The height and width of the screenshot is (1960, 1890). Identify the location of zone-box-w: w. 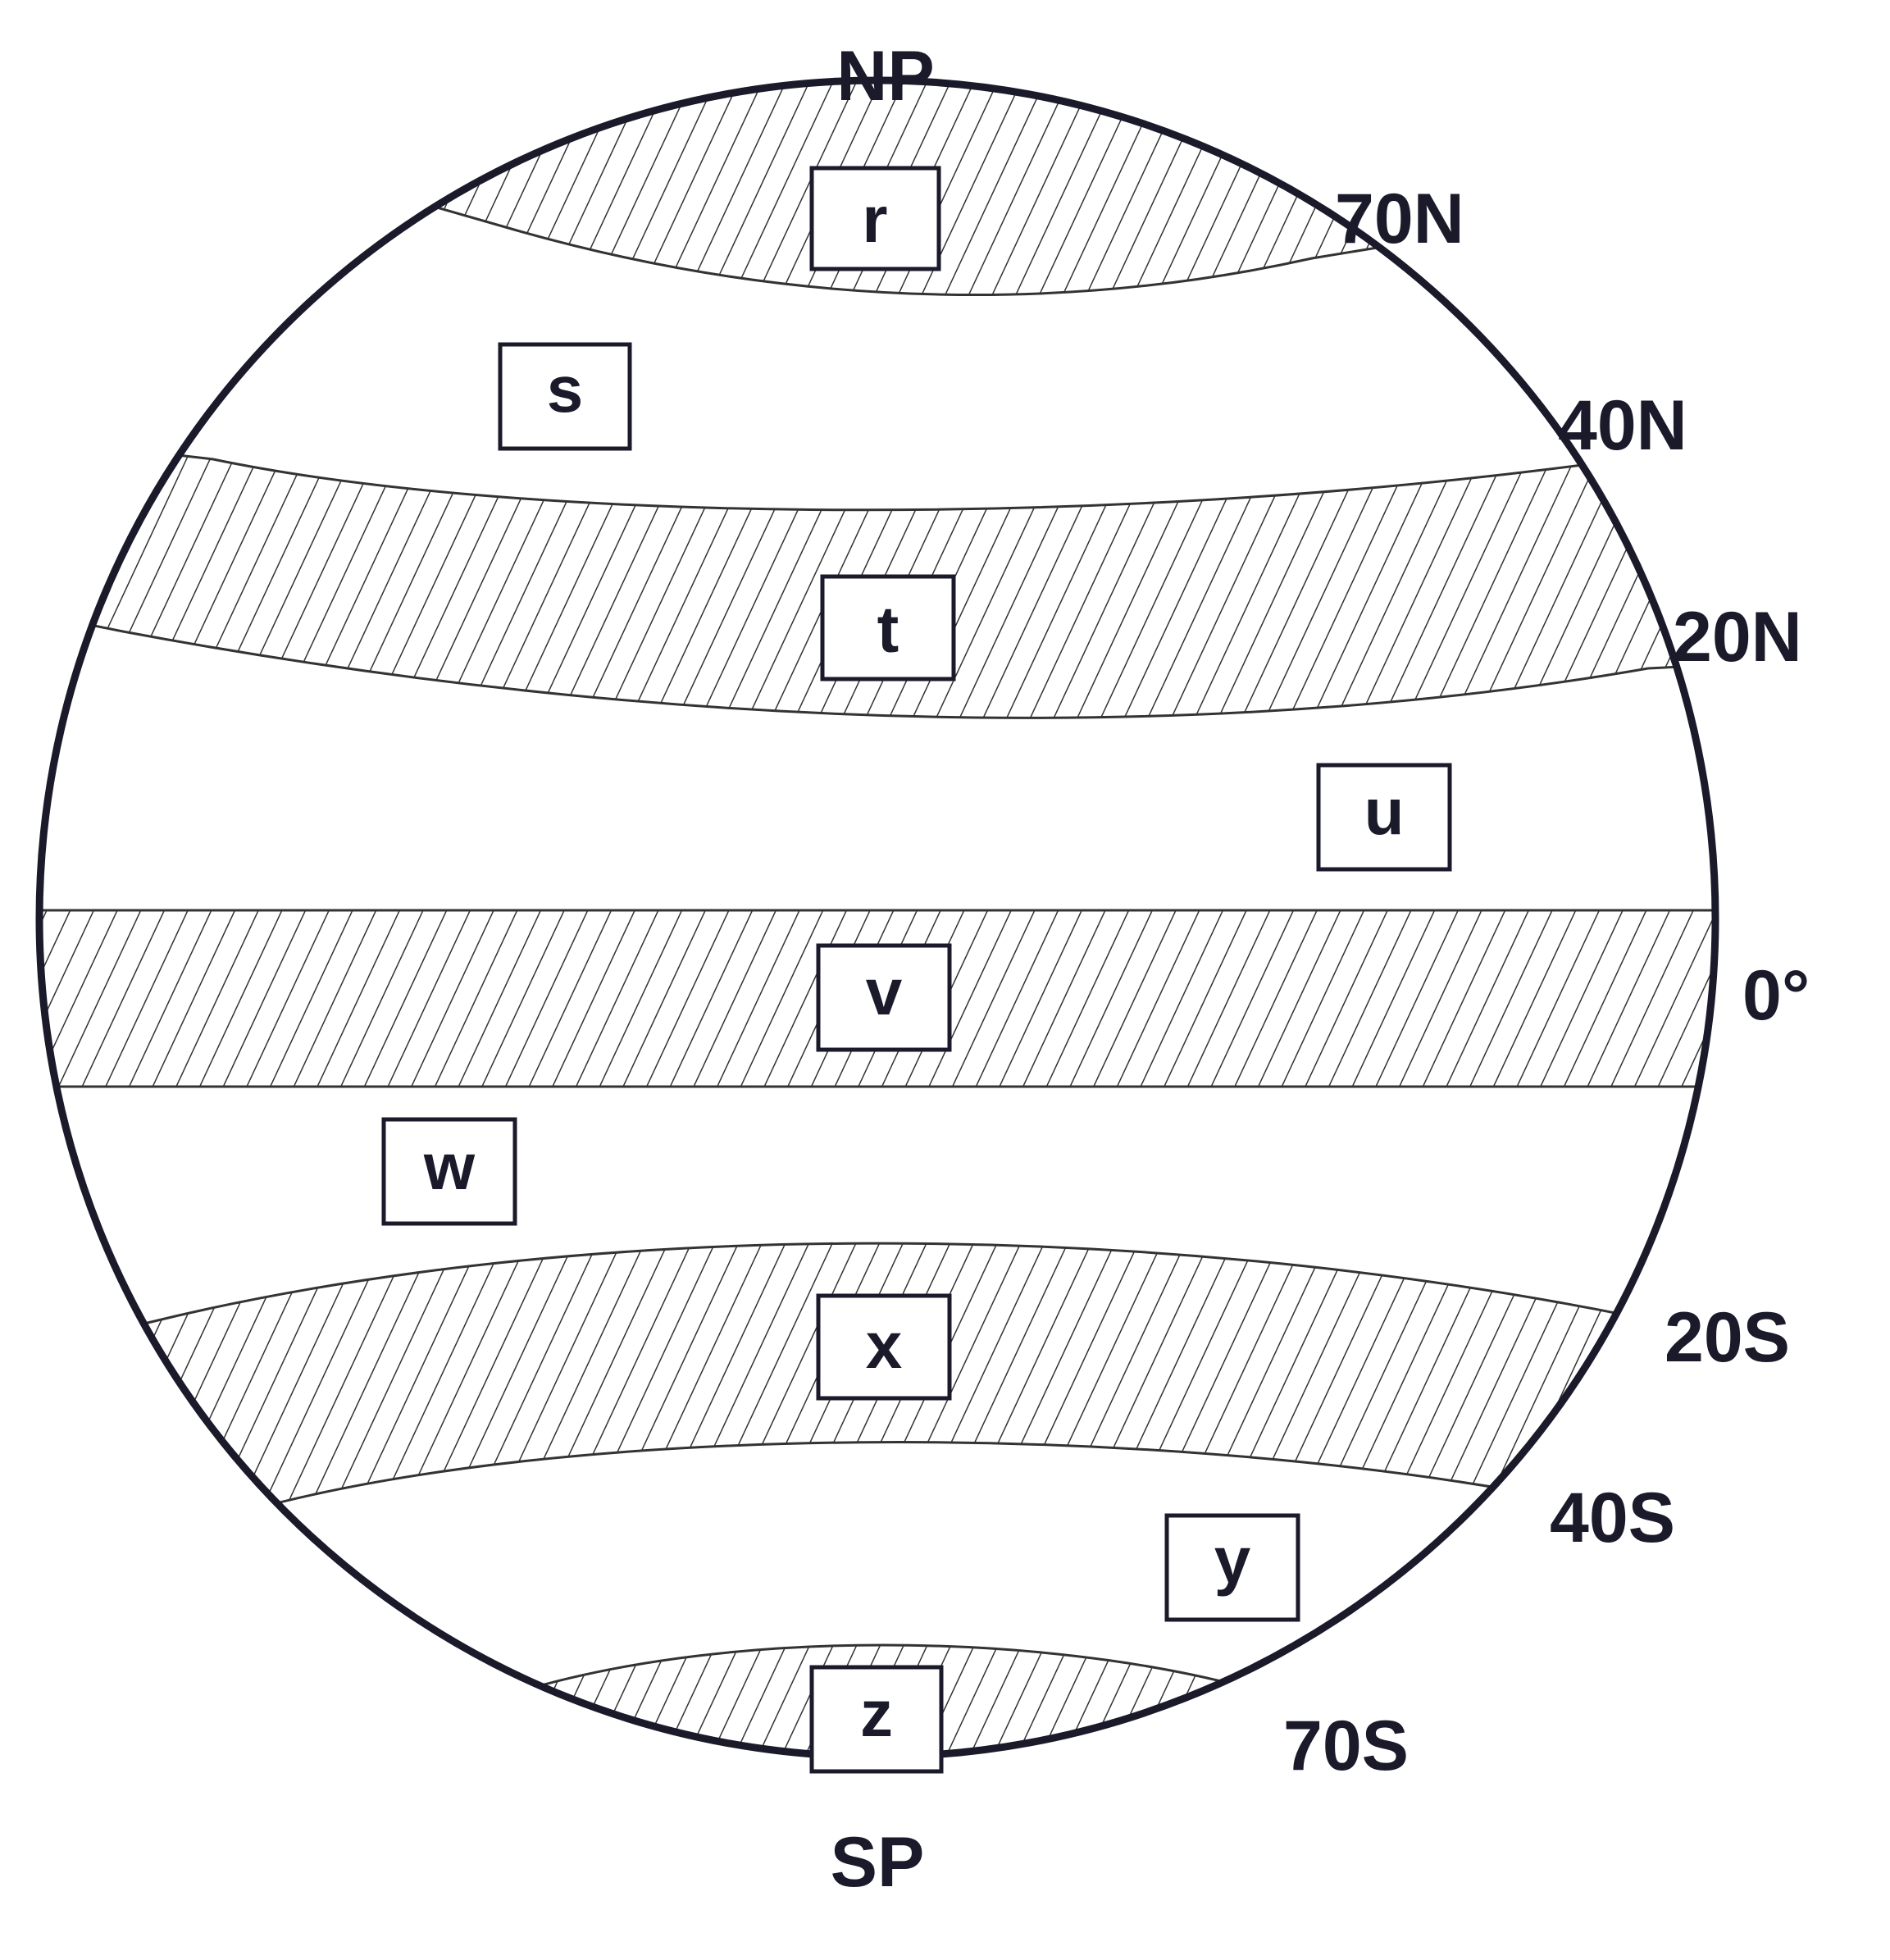
(449, 1172).